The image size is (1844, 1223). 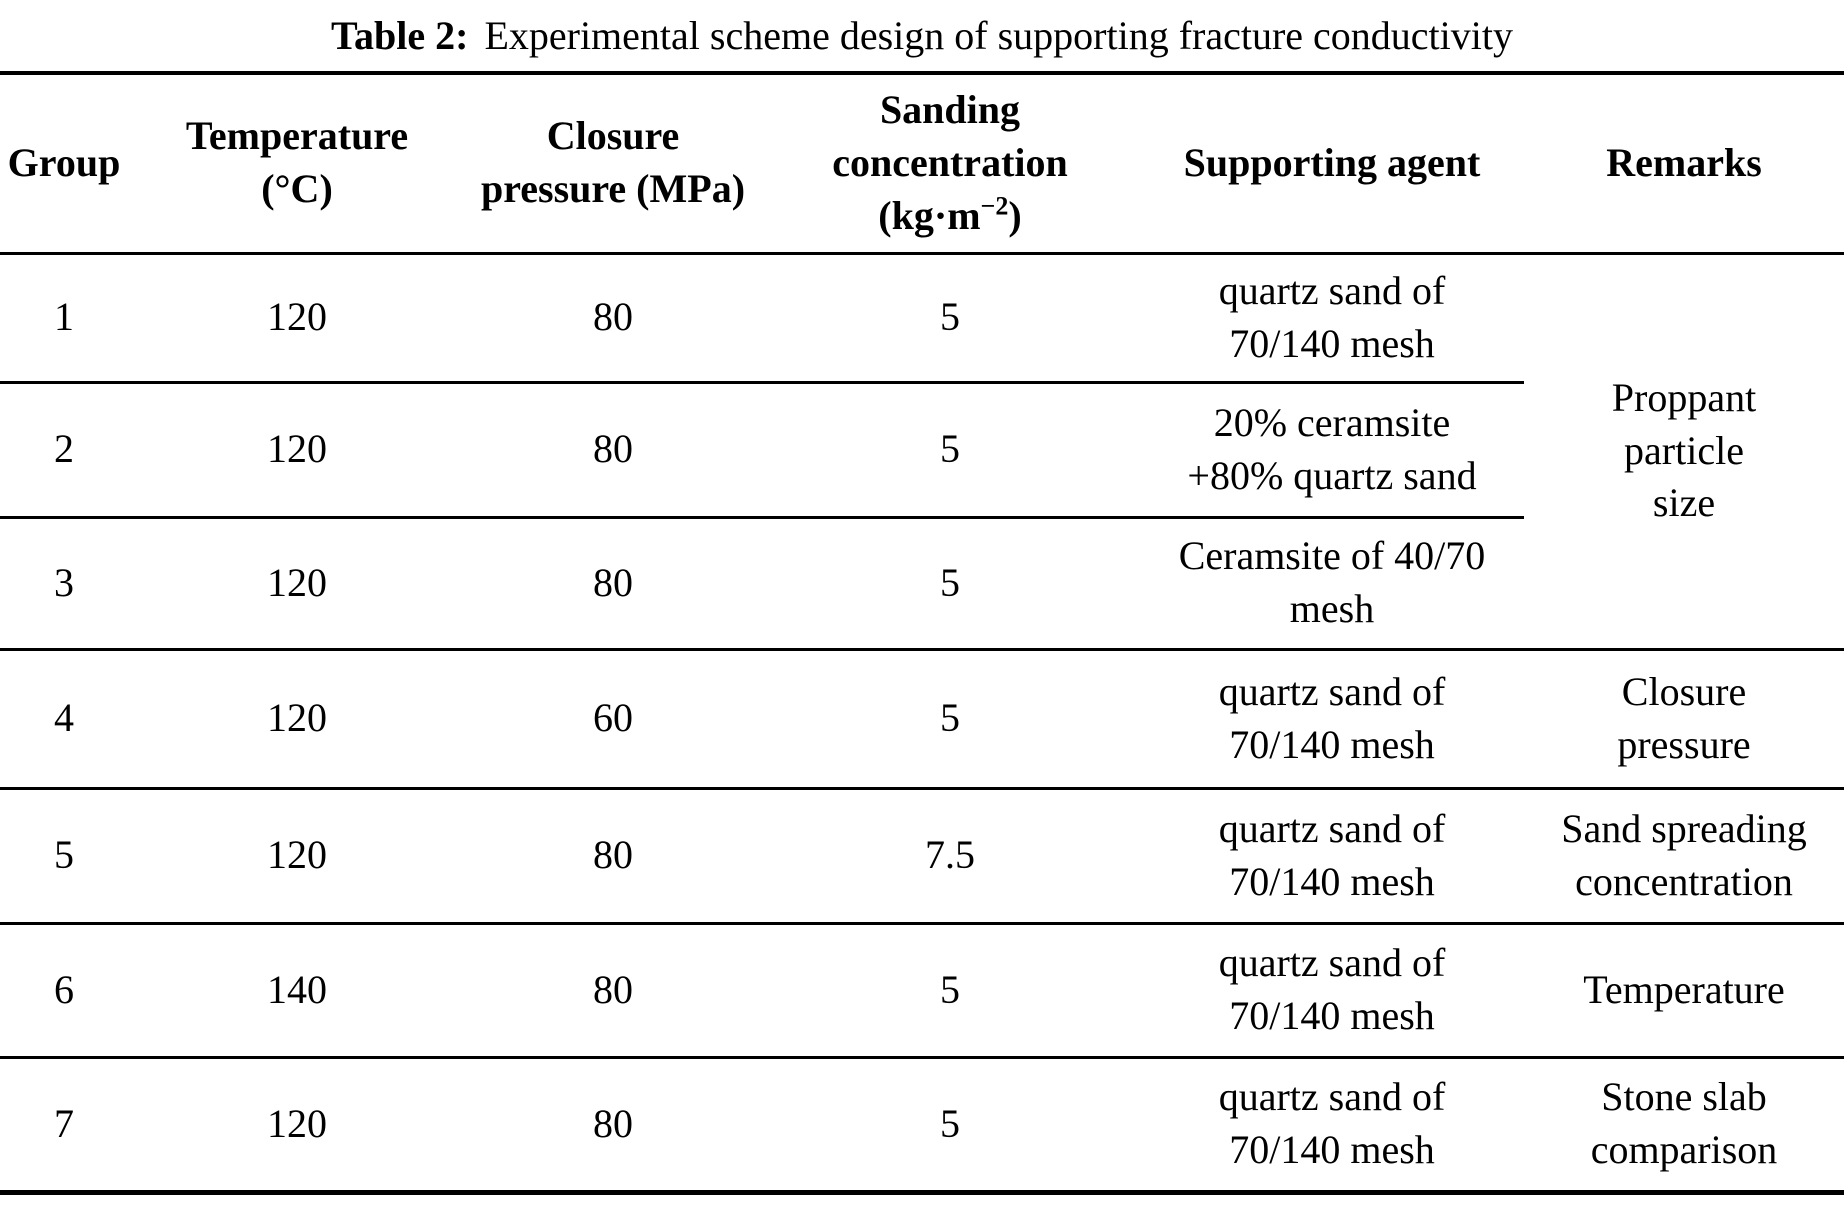 I want to click on cell-remarks: Closure pressure, so click(x=1684, y=719).